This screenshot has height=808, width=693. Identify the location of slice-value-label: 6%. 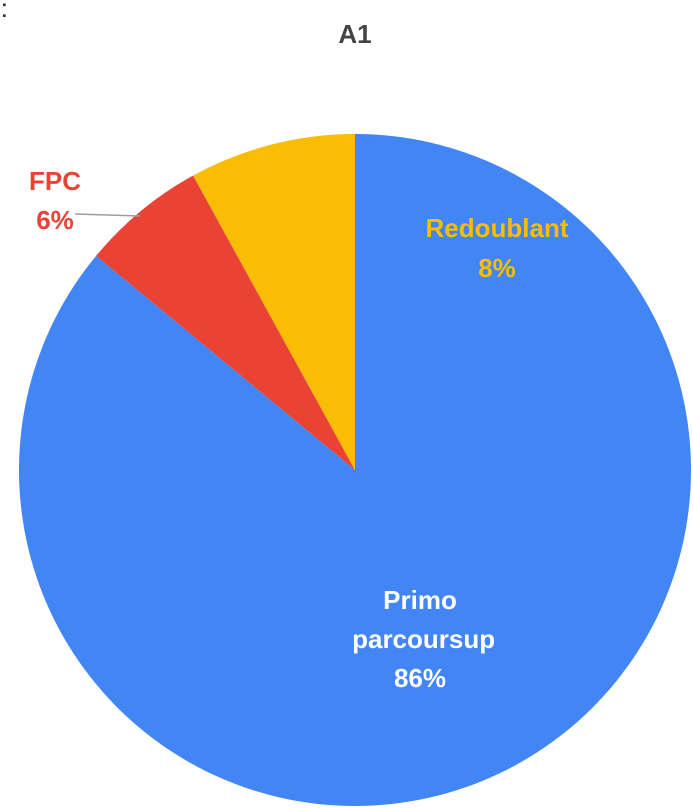
(55, 220).